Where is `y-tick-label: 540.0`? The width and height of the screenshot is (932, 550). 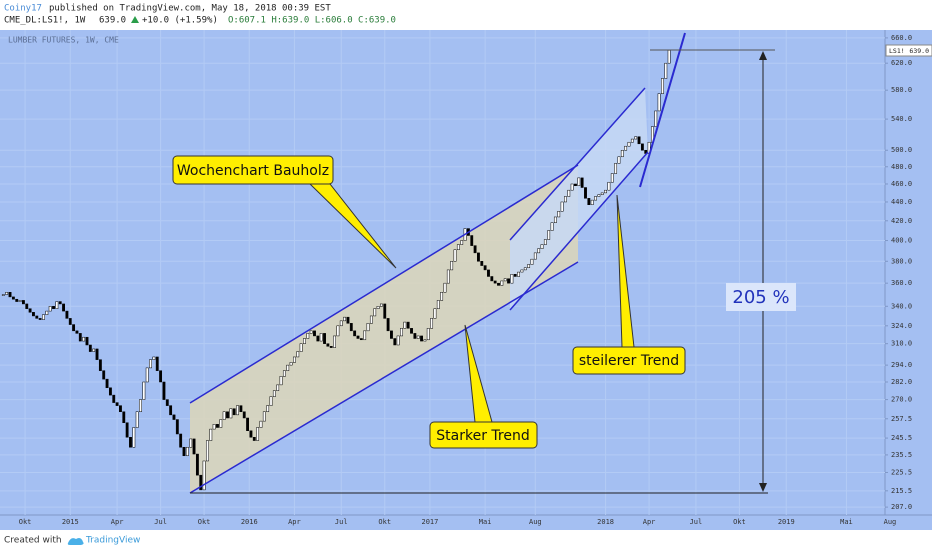 y-tick-label: 540.0 is located at coordinates (901, 119).